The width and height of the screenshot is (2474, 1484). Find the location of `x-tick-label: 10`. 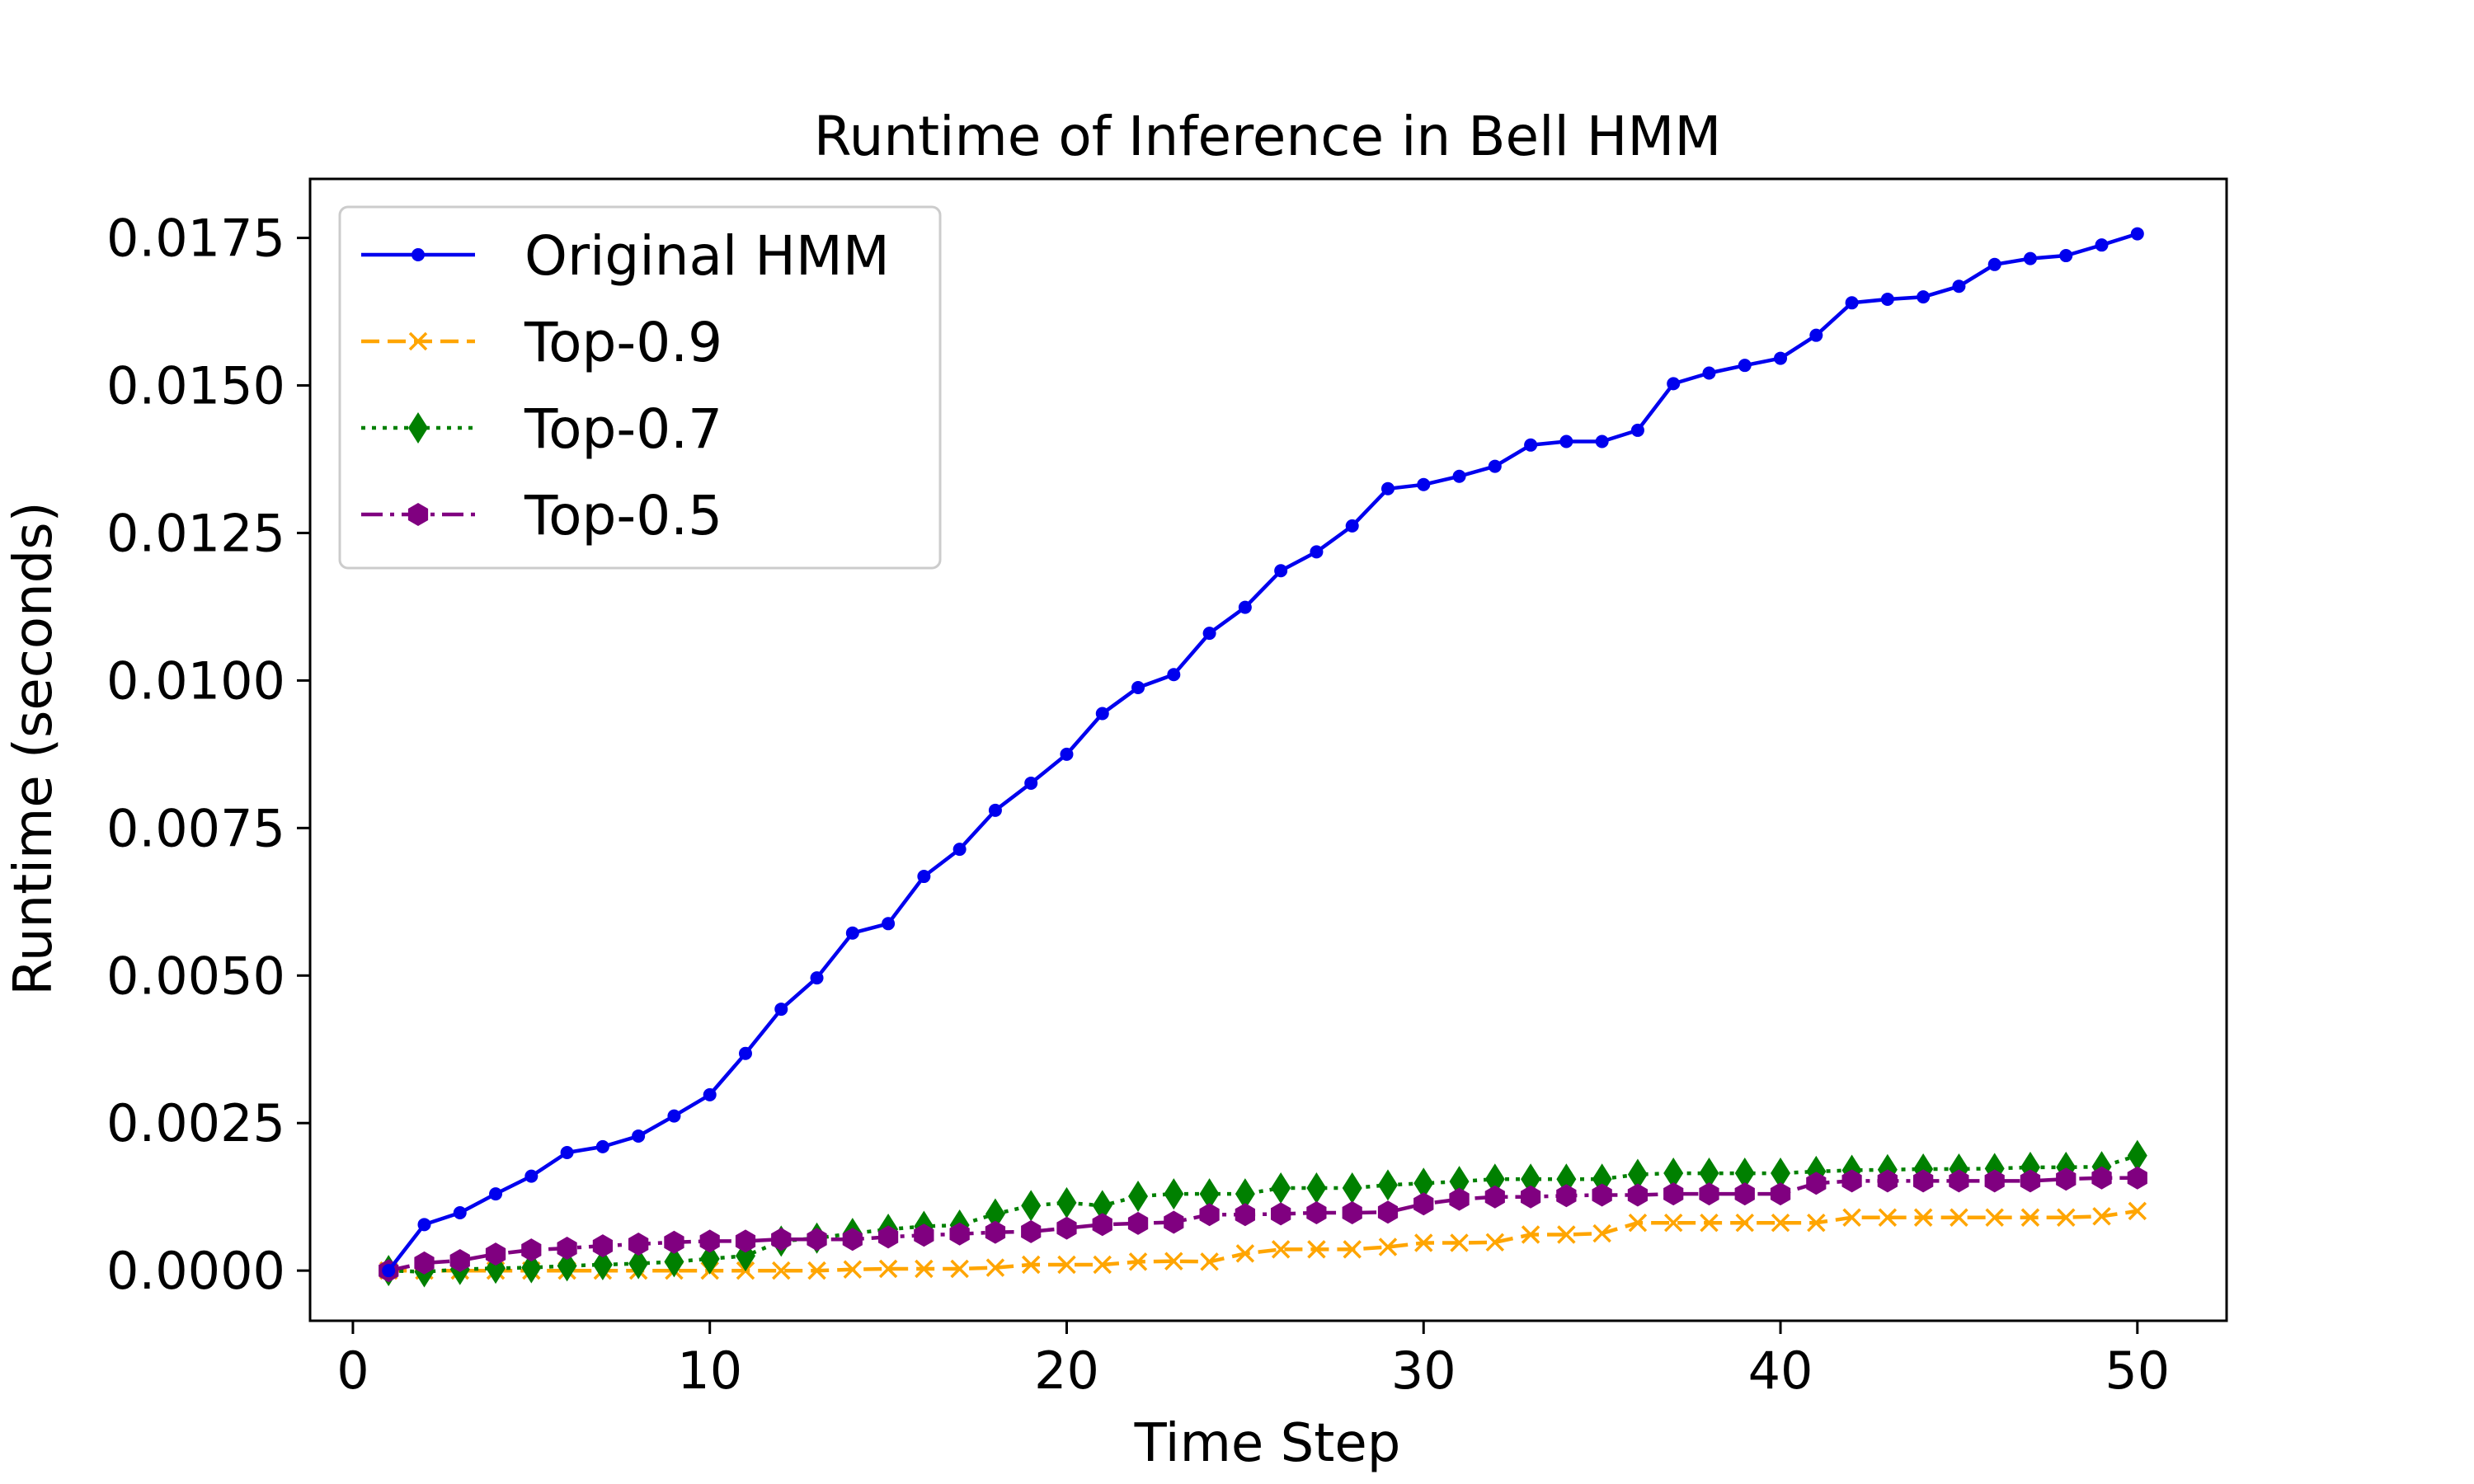

x-tick-label: 10 is located at coordinates (709, 1371).